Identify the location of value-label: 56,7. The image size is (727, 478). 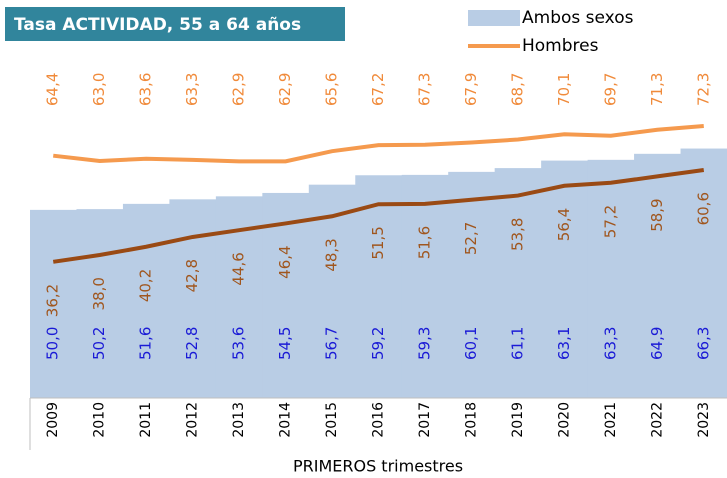
(332, 343).